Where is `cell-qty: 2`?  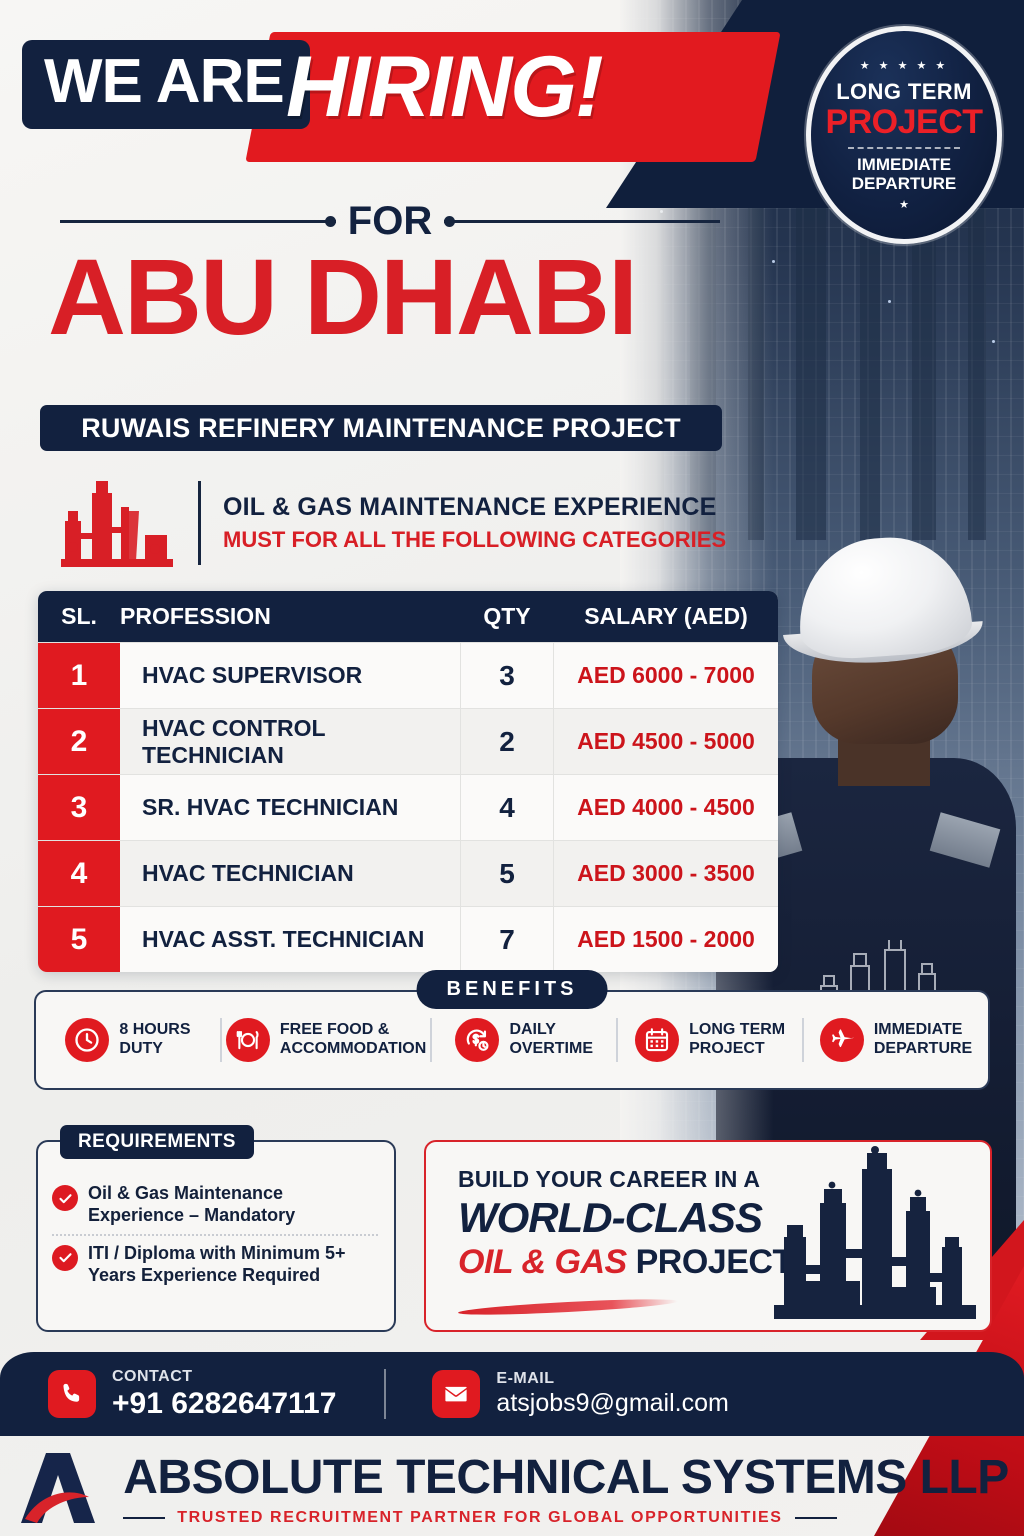 cell-qty: 2 is located at coordinates (507, 741).